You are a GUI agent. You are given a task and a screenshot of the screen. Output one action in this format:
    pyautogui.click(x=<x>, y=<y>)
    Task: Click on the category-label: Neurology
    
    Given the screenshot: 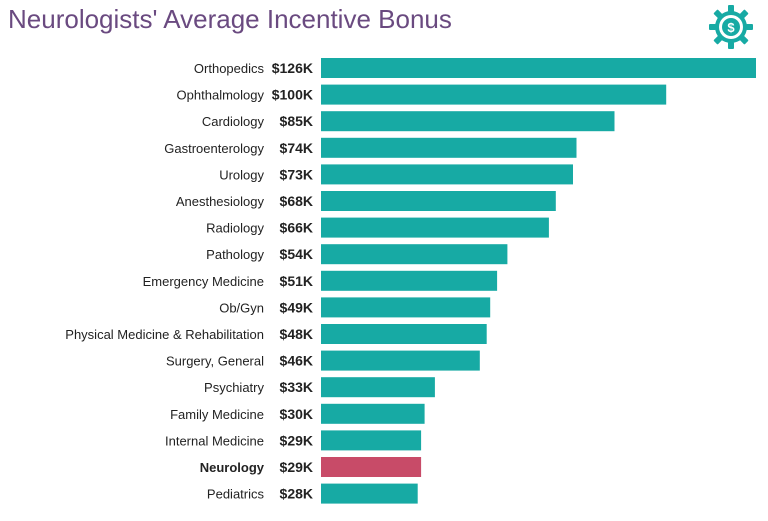 What is the action you would take?
    pyautogui.click(x=232, y=467)
    